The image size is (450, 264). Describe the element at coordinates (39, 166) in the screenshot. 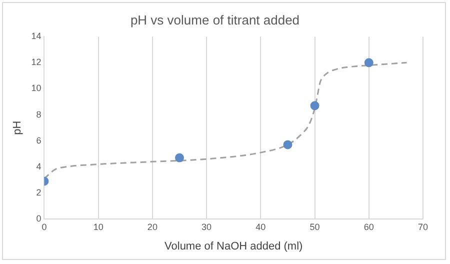

I see `y-tick-label: 4` at that location.